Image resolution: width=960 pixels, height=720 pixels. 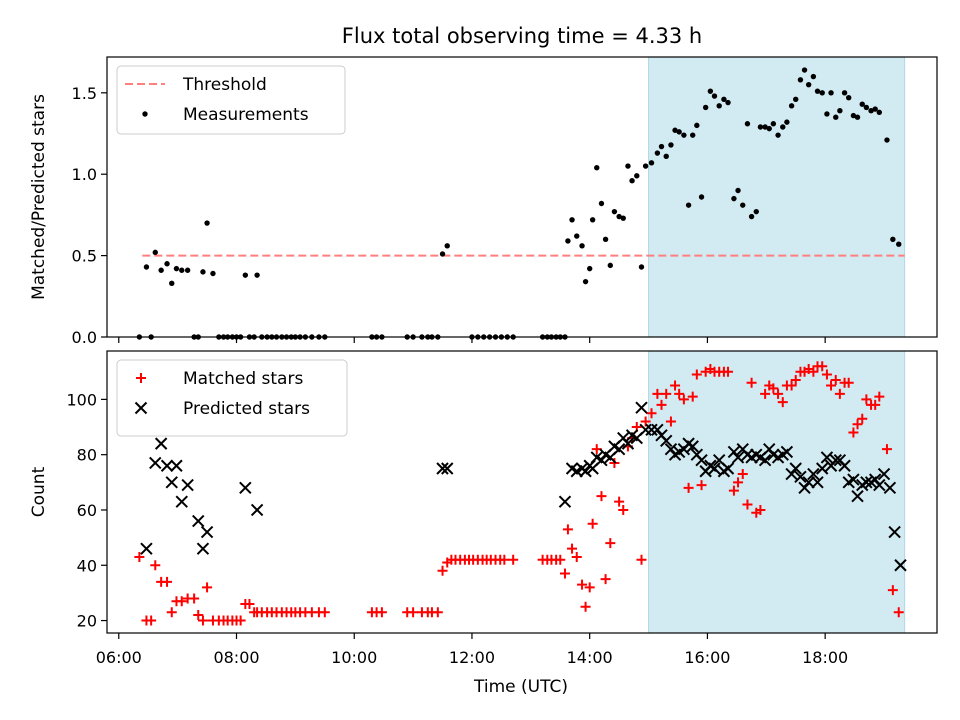 What do you see at coordinates (119, 657) in the screenshot?
I see `x-tick-label: 06:00` at bounding box center [119, 657].